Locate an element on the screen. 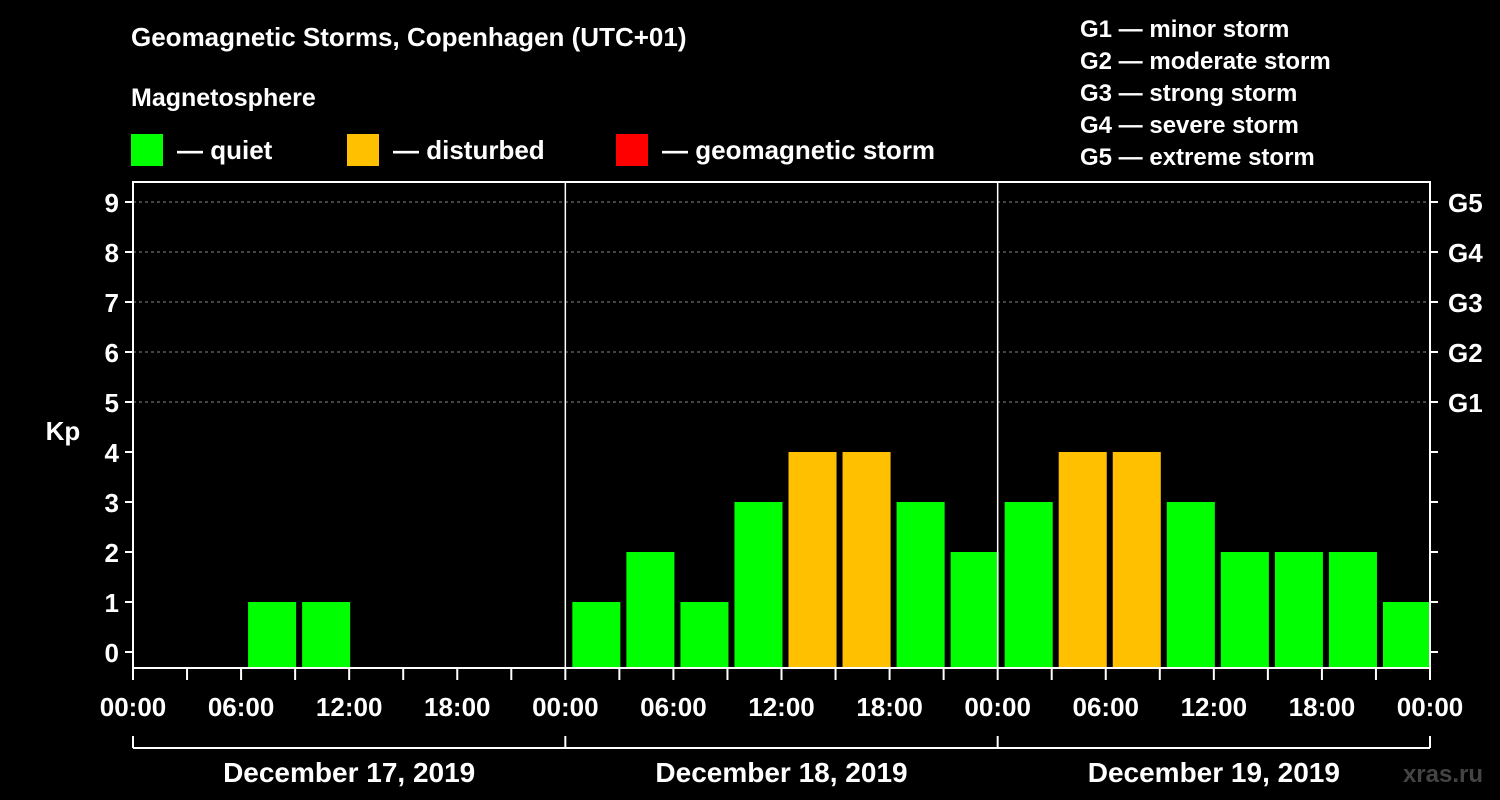  y-tick-label: 4 is located at coordinates (112, 453).